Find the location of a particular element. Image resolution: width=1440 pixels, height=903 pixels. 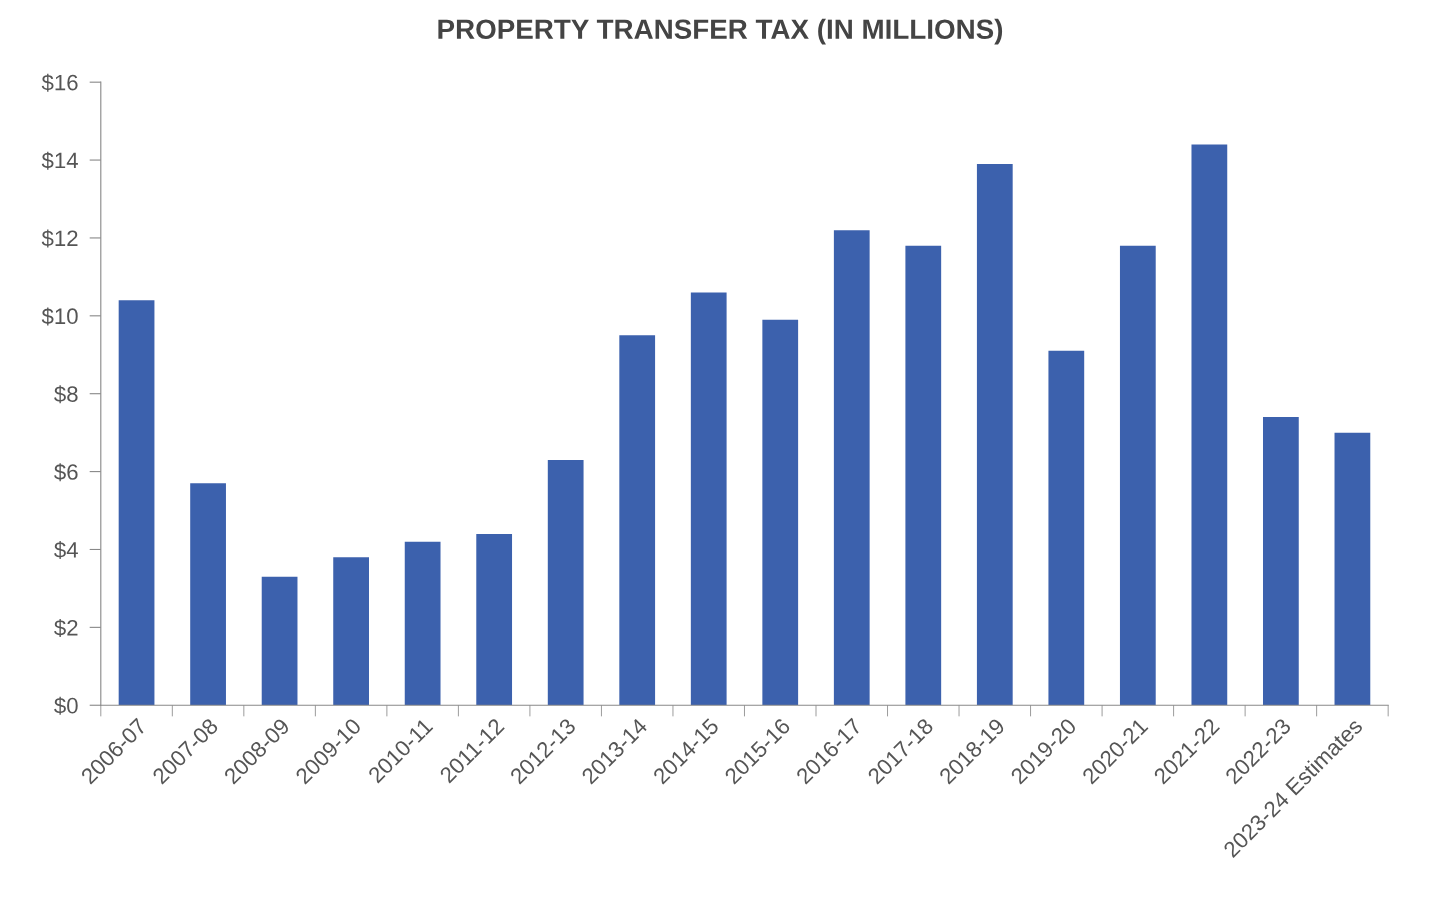

y-tick-label: $8 is located at coordinates (66, 394).